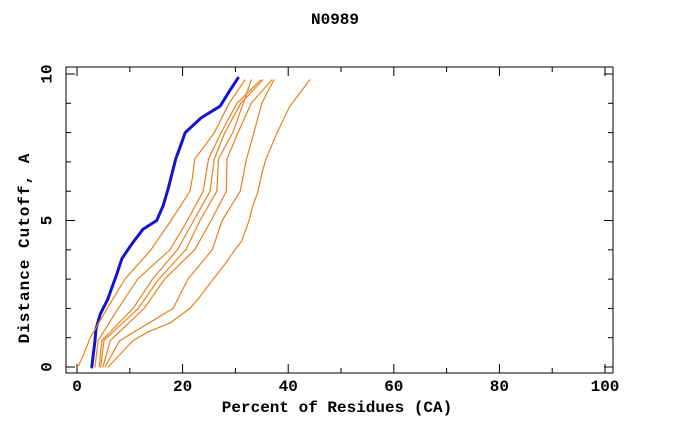 The image size is (680, 440). What do you see at coordinates (182, 387) in the screenshot?
I see `x-tick-label: 20` at bounding box center [182, 387].